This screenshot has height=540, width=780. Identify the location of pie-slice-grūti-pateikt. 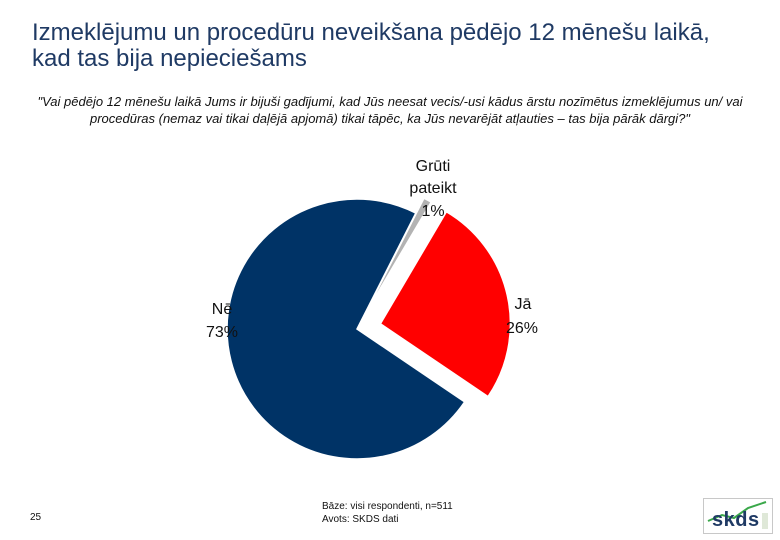
(398, 256).